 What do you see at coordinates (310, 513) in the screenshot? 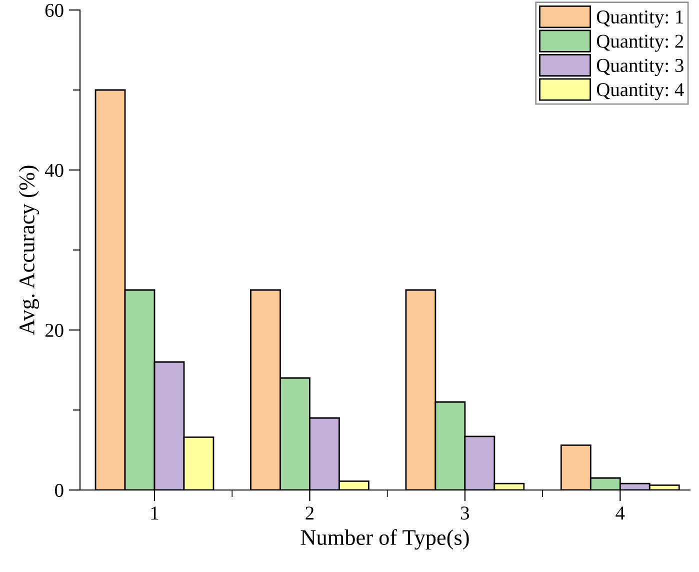
I see `x-tick-label: 2` at bounding box center [310, 513].